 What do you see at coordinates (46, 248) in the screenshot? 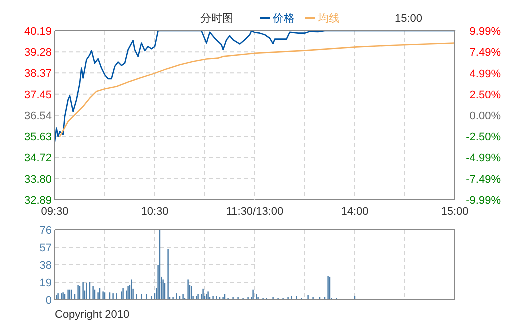
I see `y-tick-label: 57` at bounding box center [46, 248].